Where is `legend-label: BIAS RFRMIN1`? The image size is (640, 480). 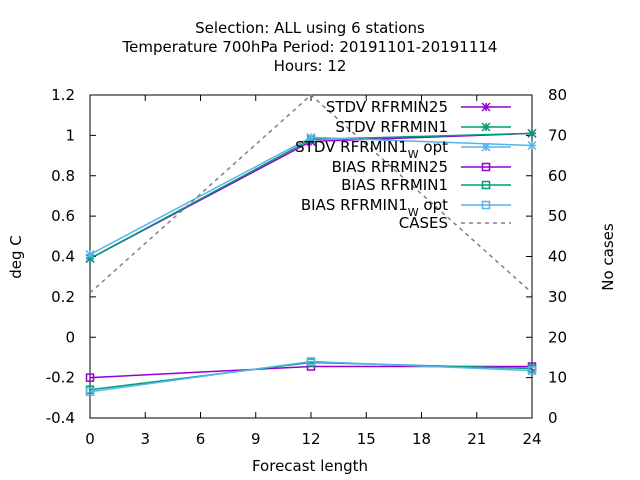
legend-label: BIAS RFRMIN1 is located at coordinates (394, 185).